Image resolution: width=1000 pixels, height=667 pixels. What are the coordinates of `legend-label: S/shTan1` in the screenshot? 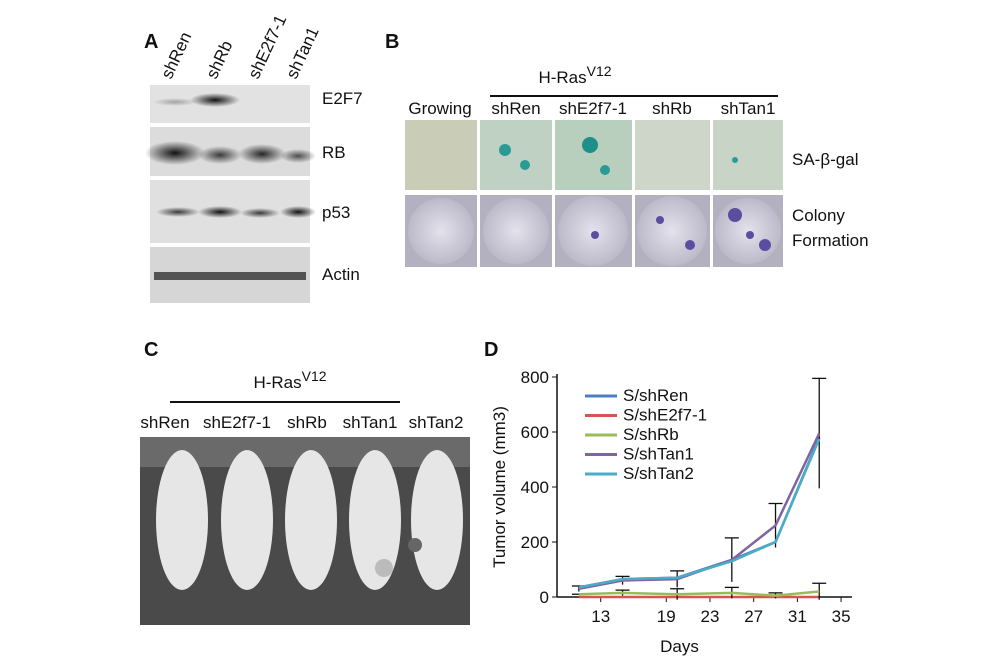 It's located at (658, 454).